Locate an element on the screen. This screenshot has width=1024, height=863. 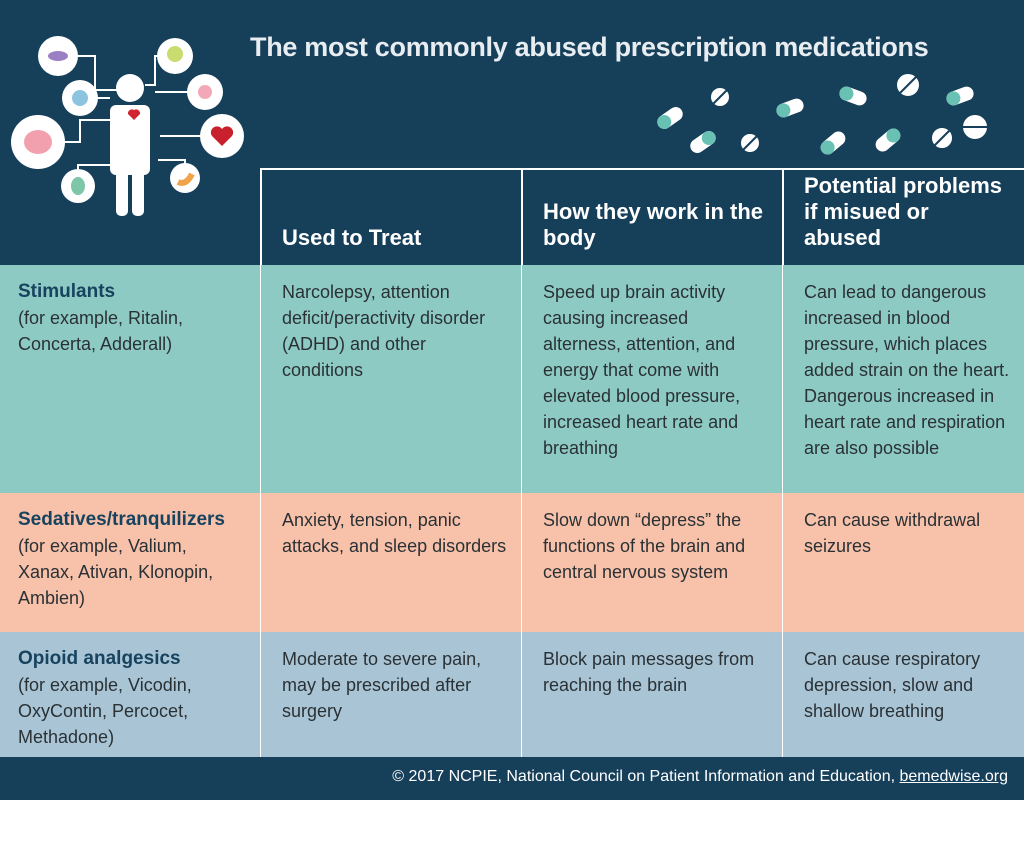
column-header: Potential problems if misued or abused is located at coordinates (903, 216).